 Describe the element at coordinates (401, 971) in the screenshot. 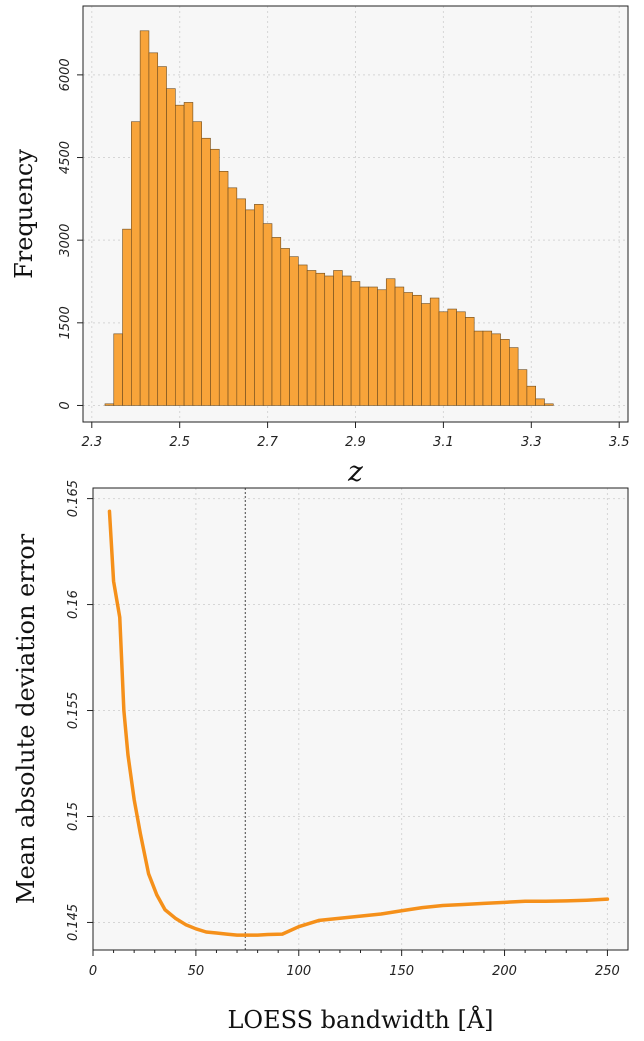

I see `x-tick-label: 150` at that location.